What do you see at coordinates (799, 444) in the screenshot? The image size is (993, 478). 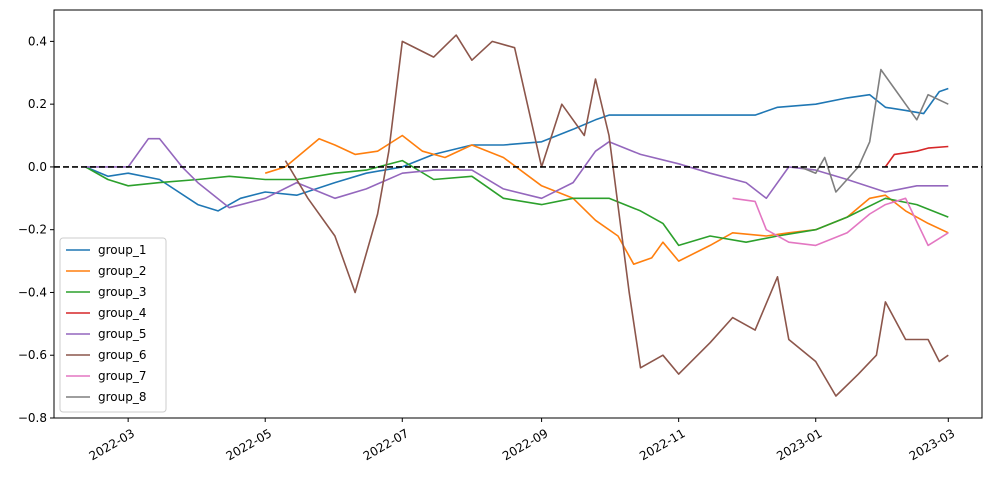 I see `x-tick-label: 2023-01` at bounding box center [799, 444].